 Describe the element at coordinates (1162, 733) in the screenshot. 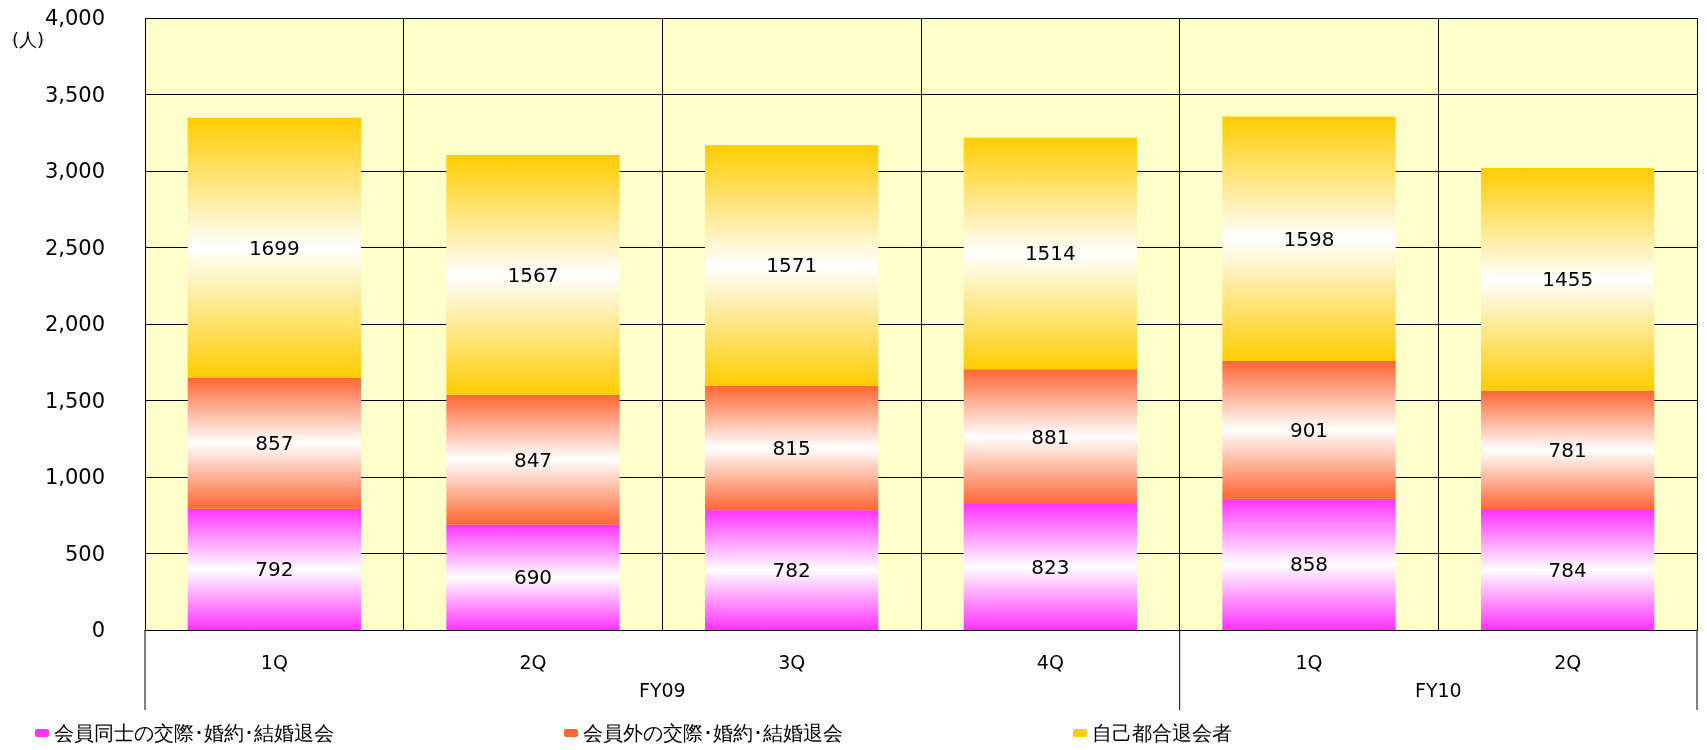

I see `legend-label: 自己都合退会者` at that location.